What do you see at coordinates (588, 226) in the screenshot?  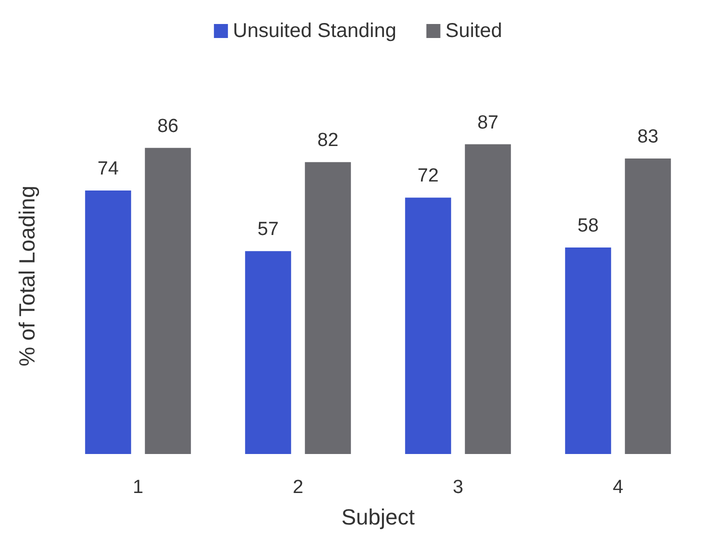 I see `data-label: 58` at bounding box center [588, 226].